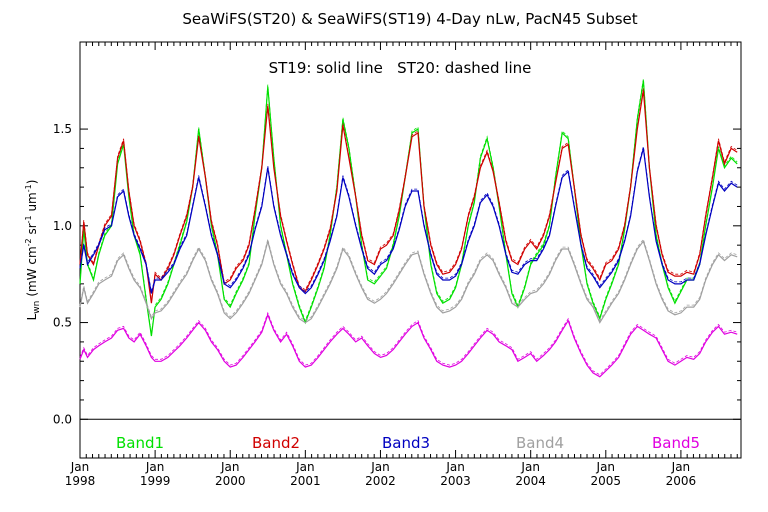 Image resolution: width=768 pixels, height=512 pixels. I want to click on legend-entry-band1: Band1, so click(140, 443).